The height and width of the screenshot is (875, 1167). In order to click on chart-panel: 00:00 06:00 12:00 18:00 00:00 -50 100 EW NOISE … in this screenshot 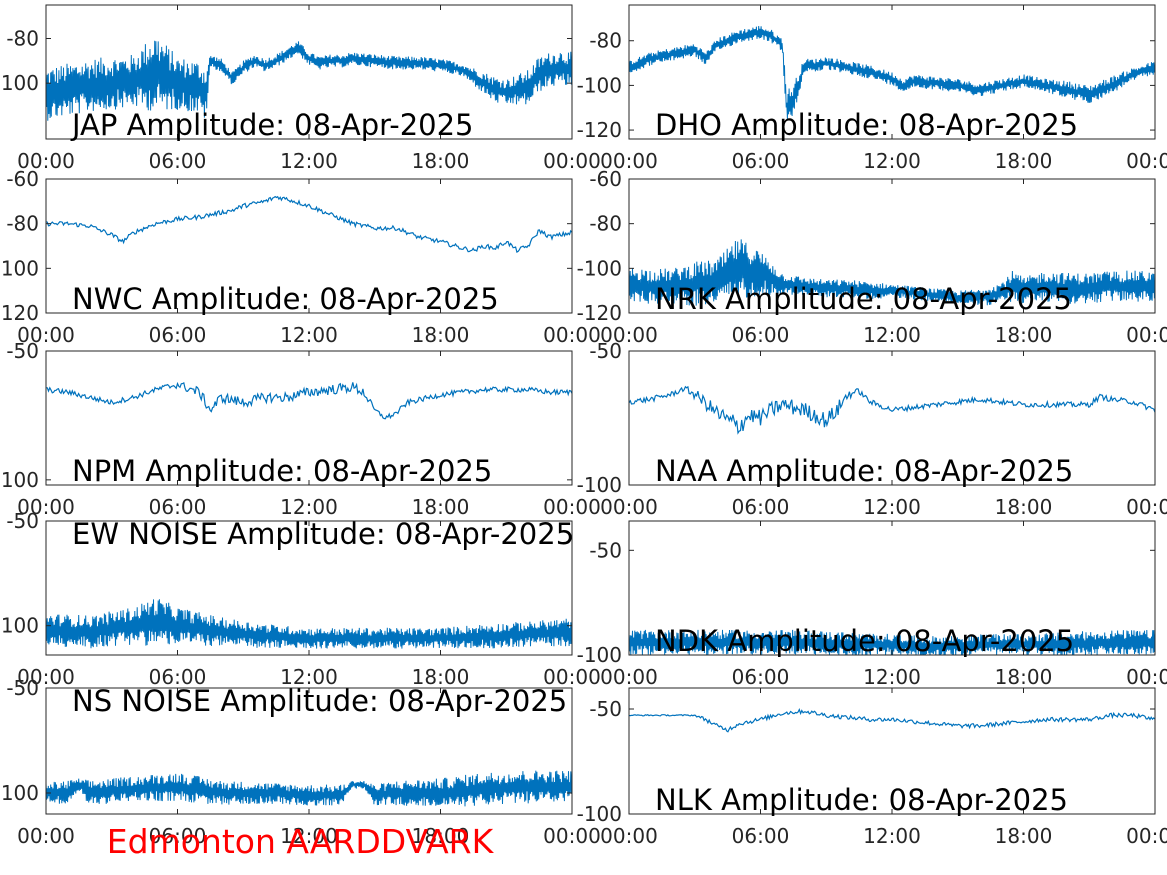, I will do `click(301, 599)`.